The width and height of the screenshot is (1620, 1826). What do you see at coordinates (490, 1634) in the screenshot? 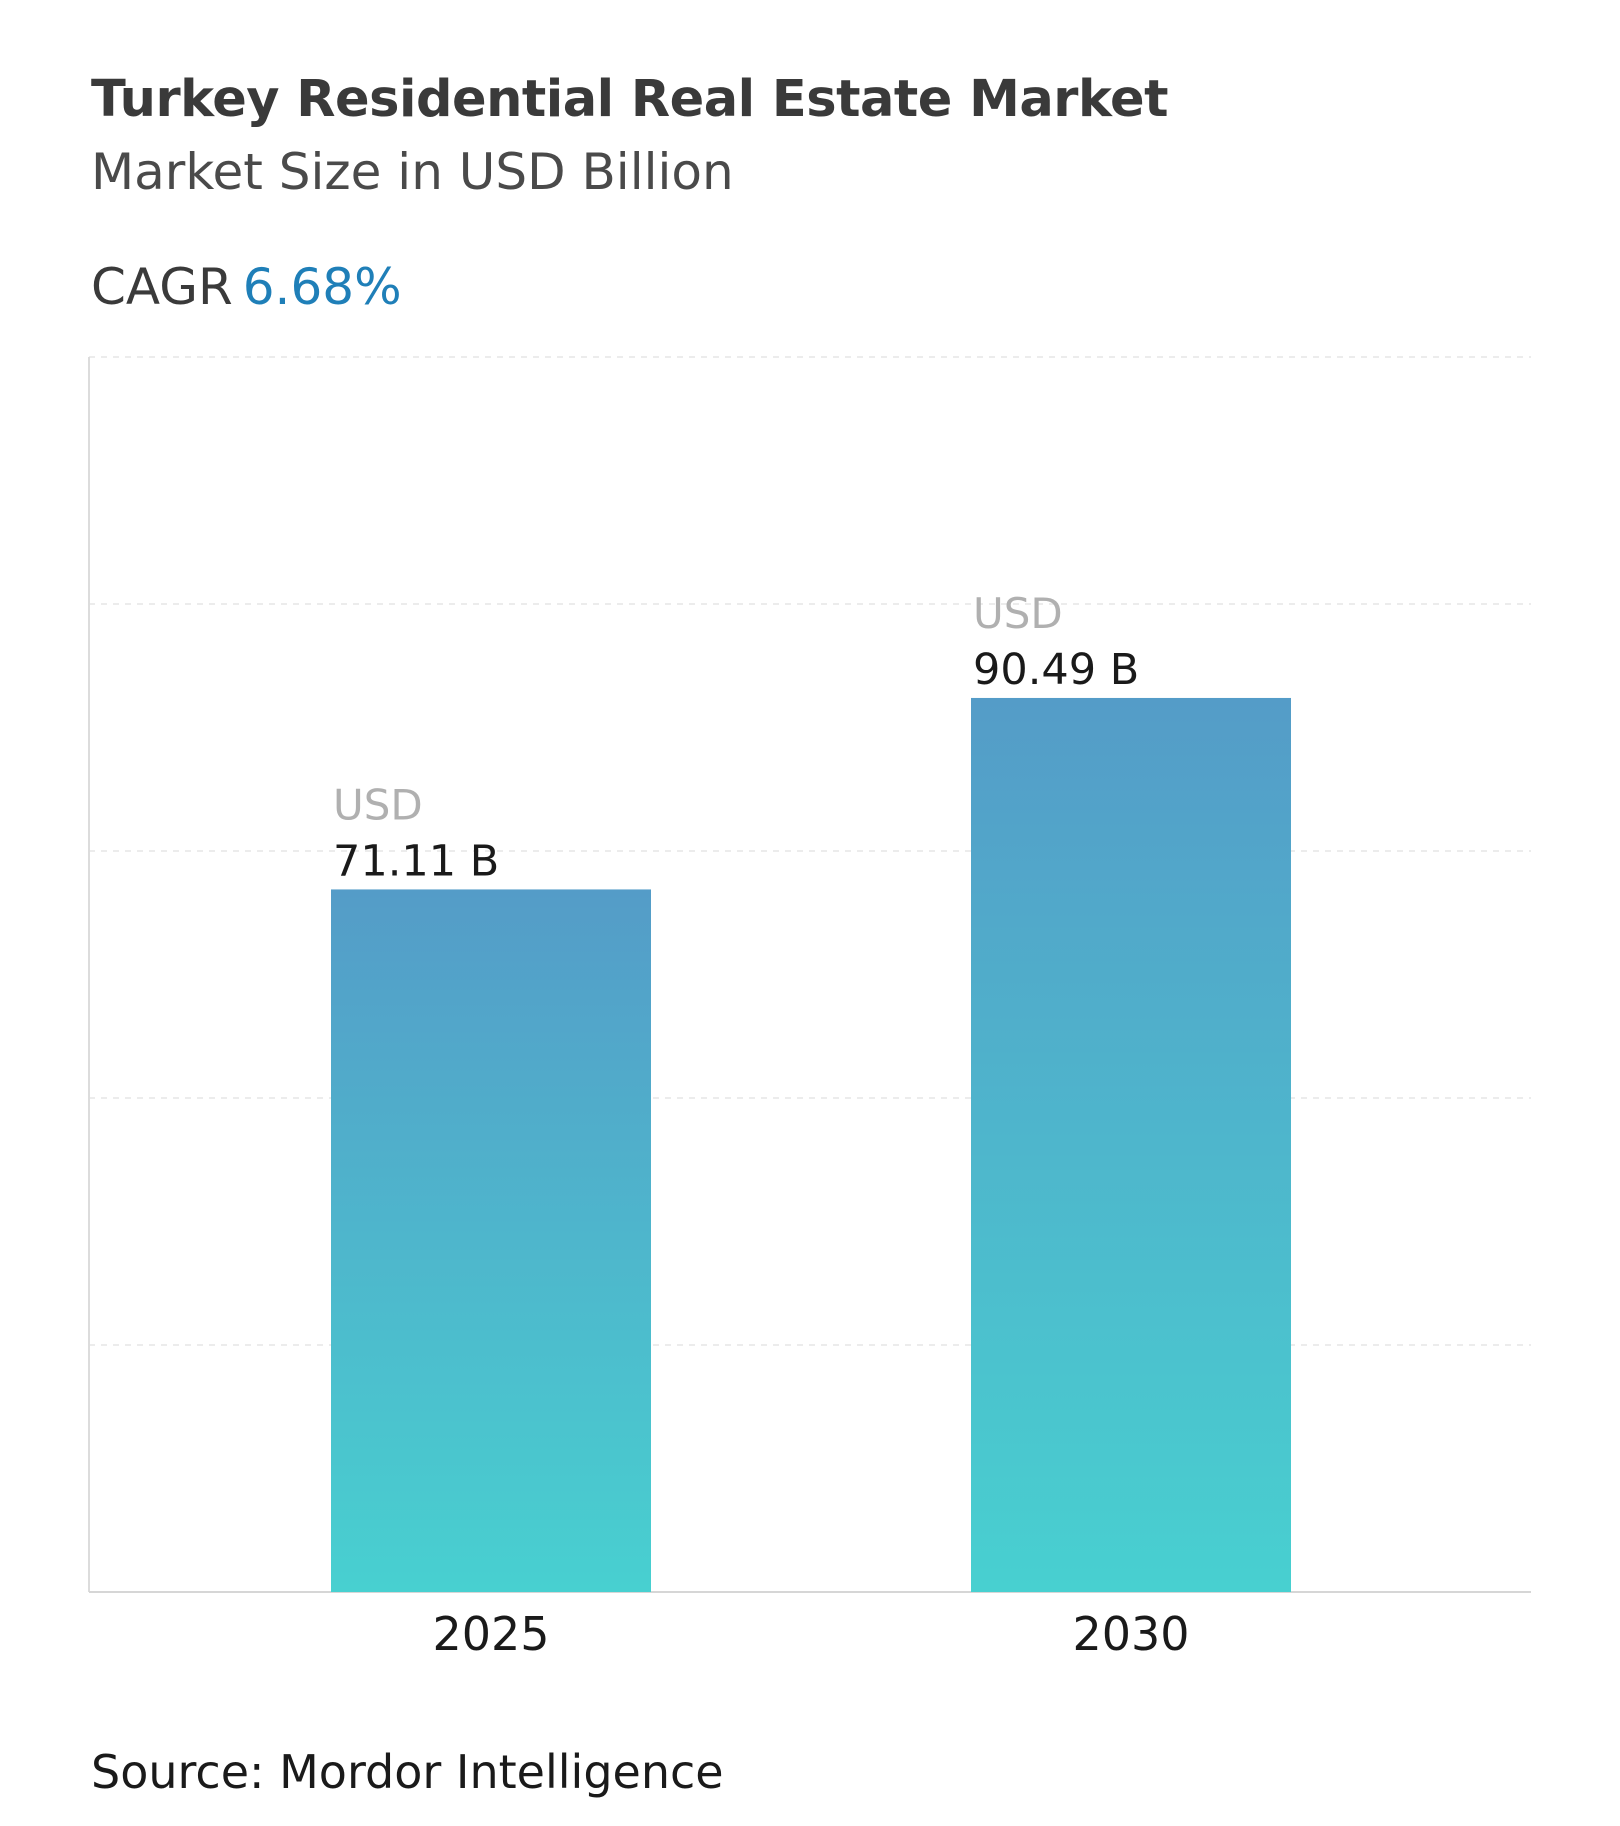
I see `x-tick-label: 2025` at bounding box center [490, 1634].